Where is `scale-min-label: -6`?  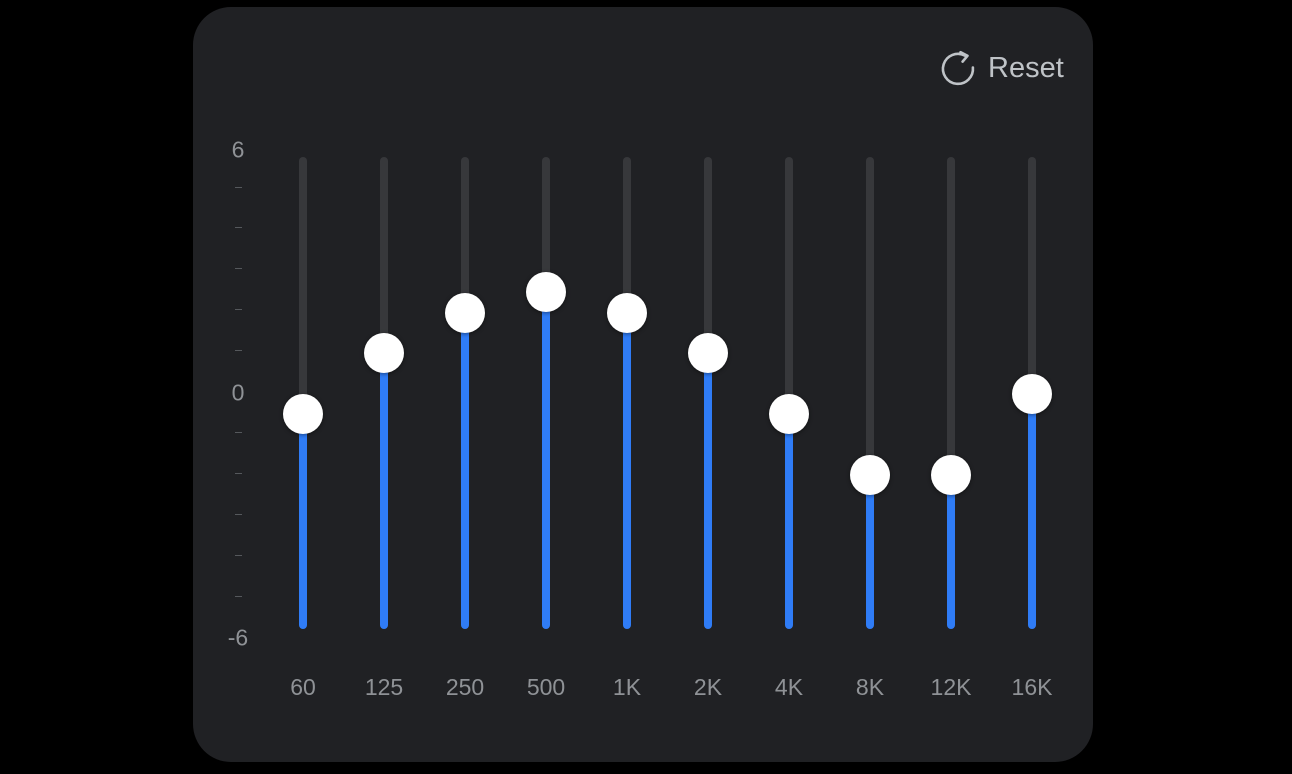
scale-min-label: -6 is located at coordinates (238, 637).